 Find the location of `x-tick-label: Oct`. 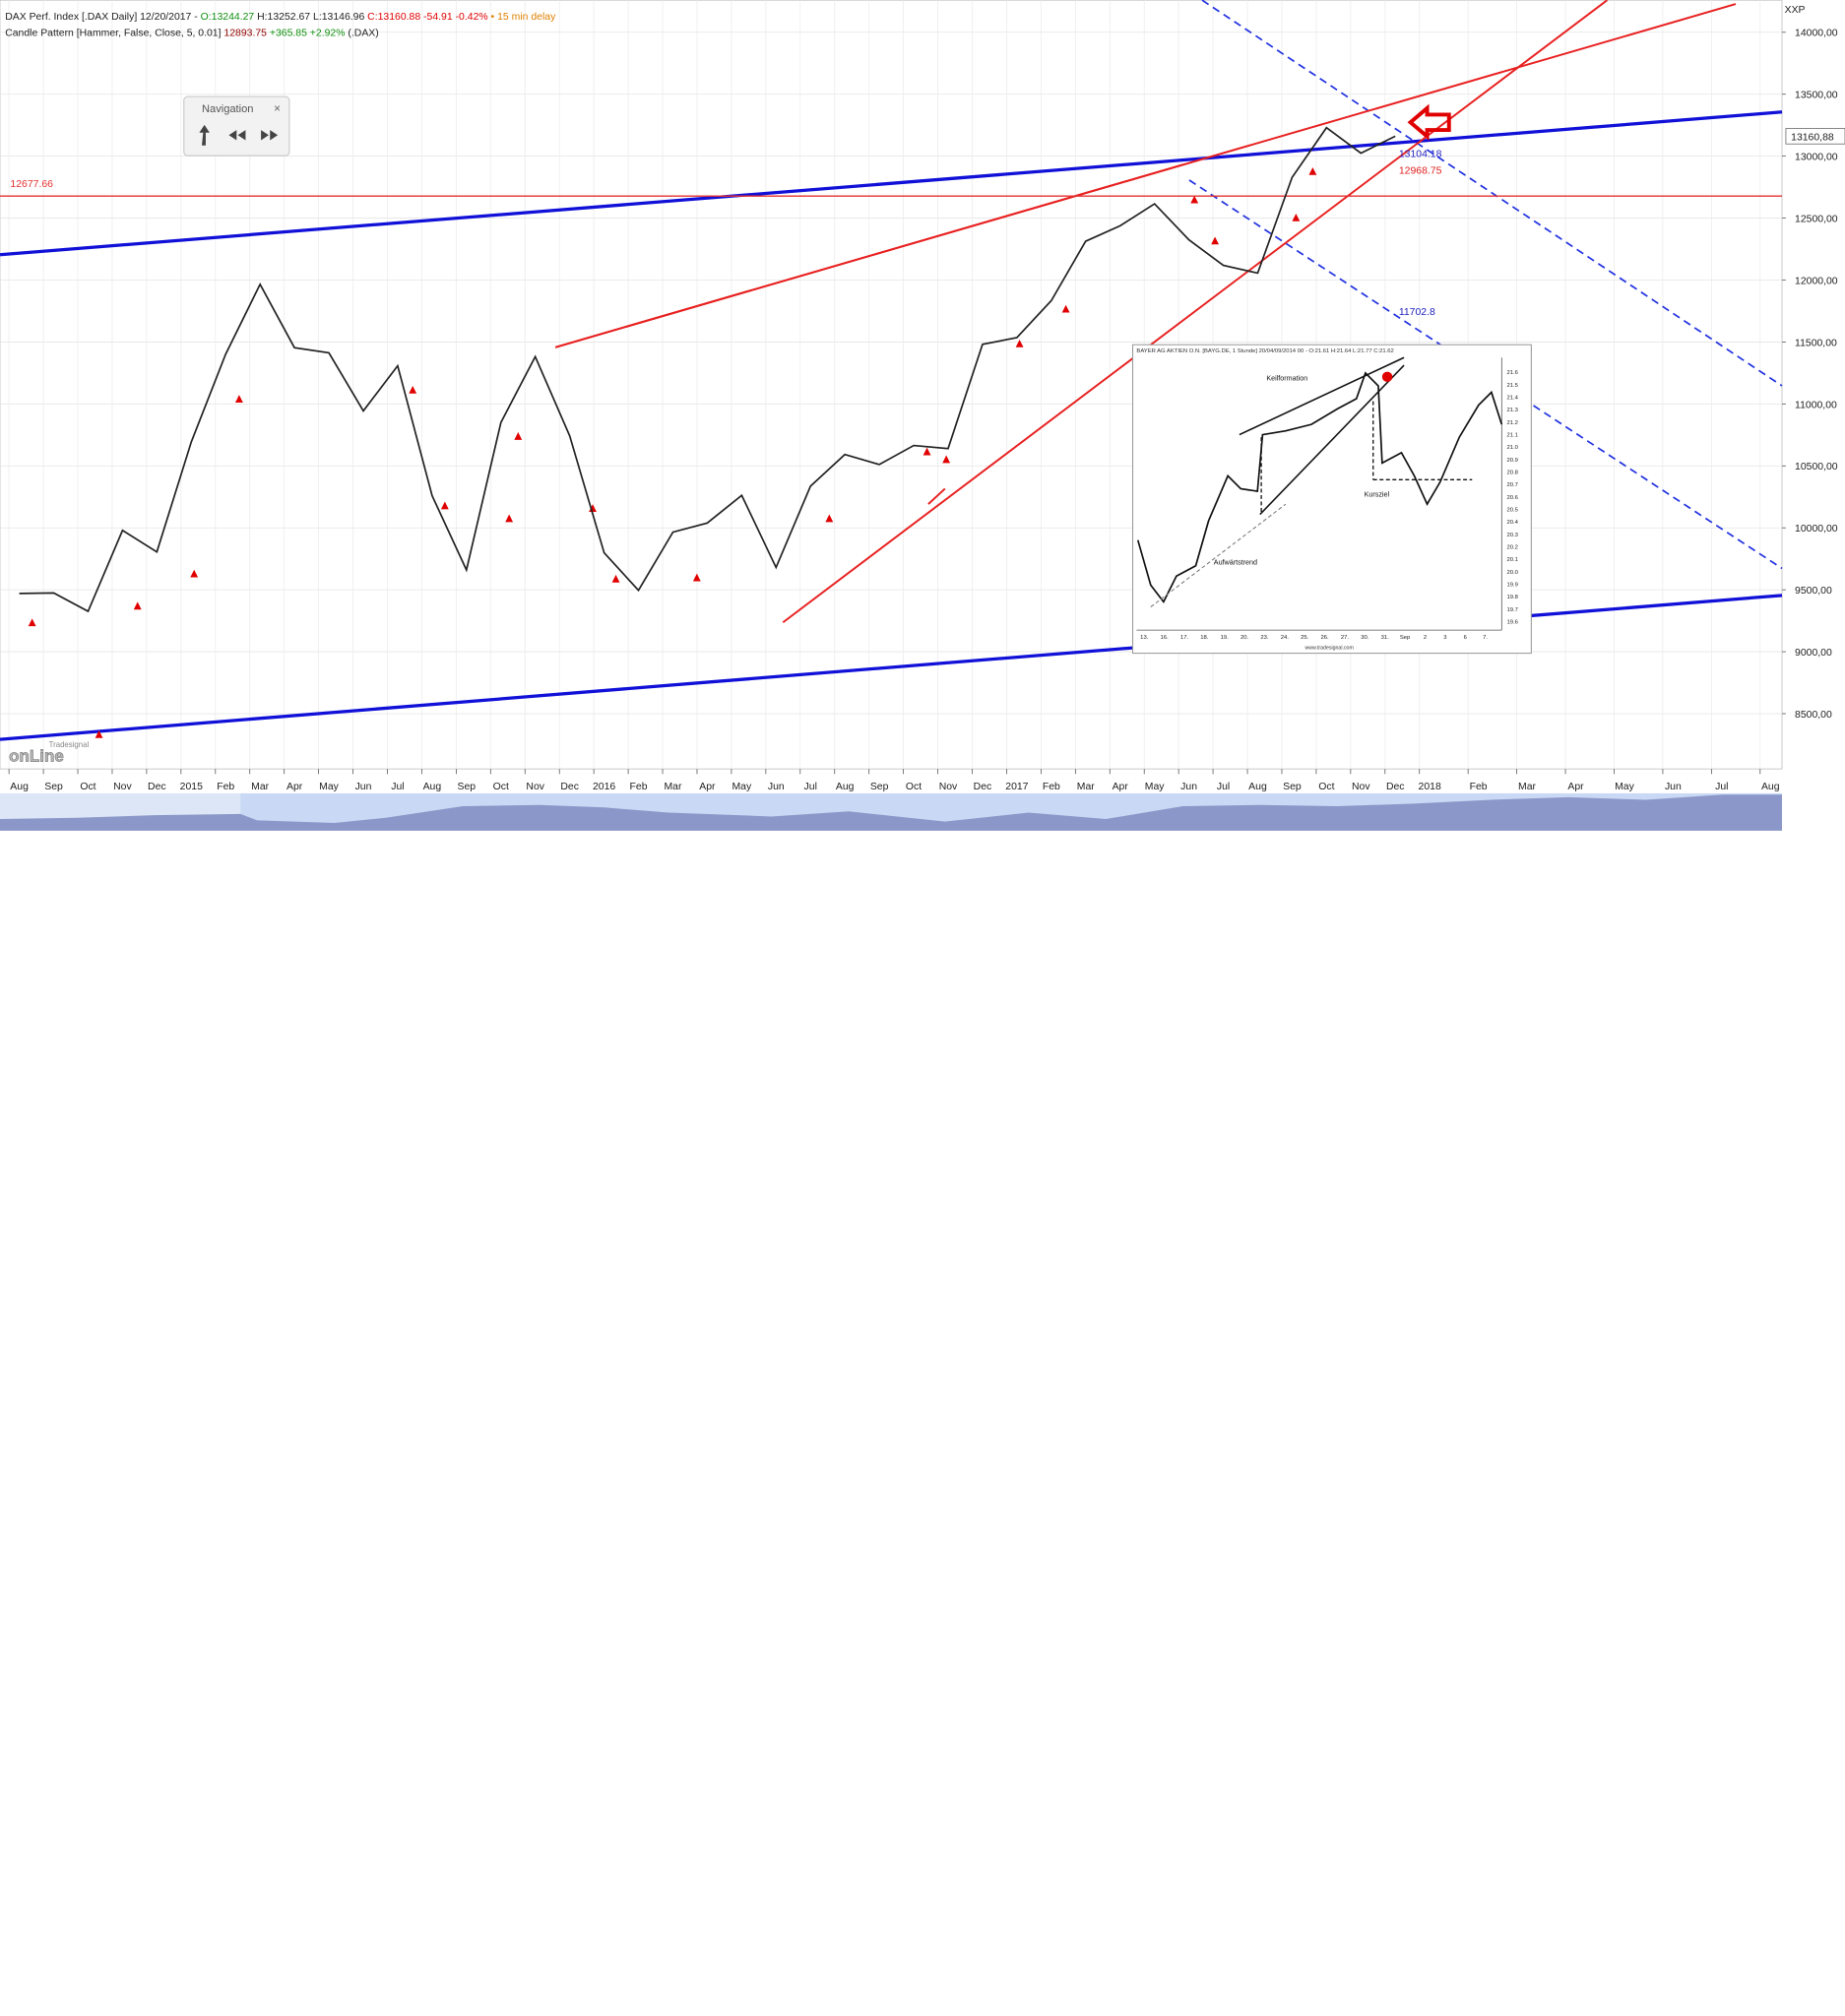

x-tick-label: Oct is located at coordinates (87, 787).